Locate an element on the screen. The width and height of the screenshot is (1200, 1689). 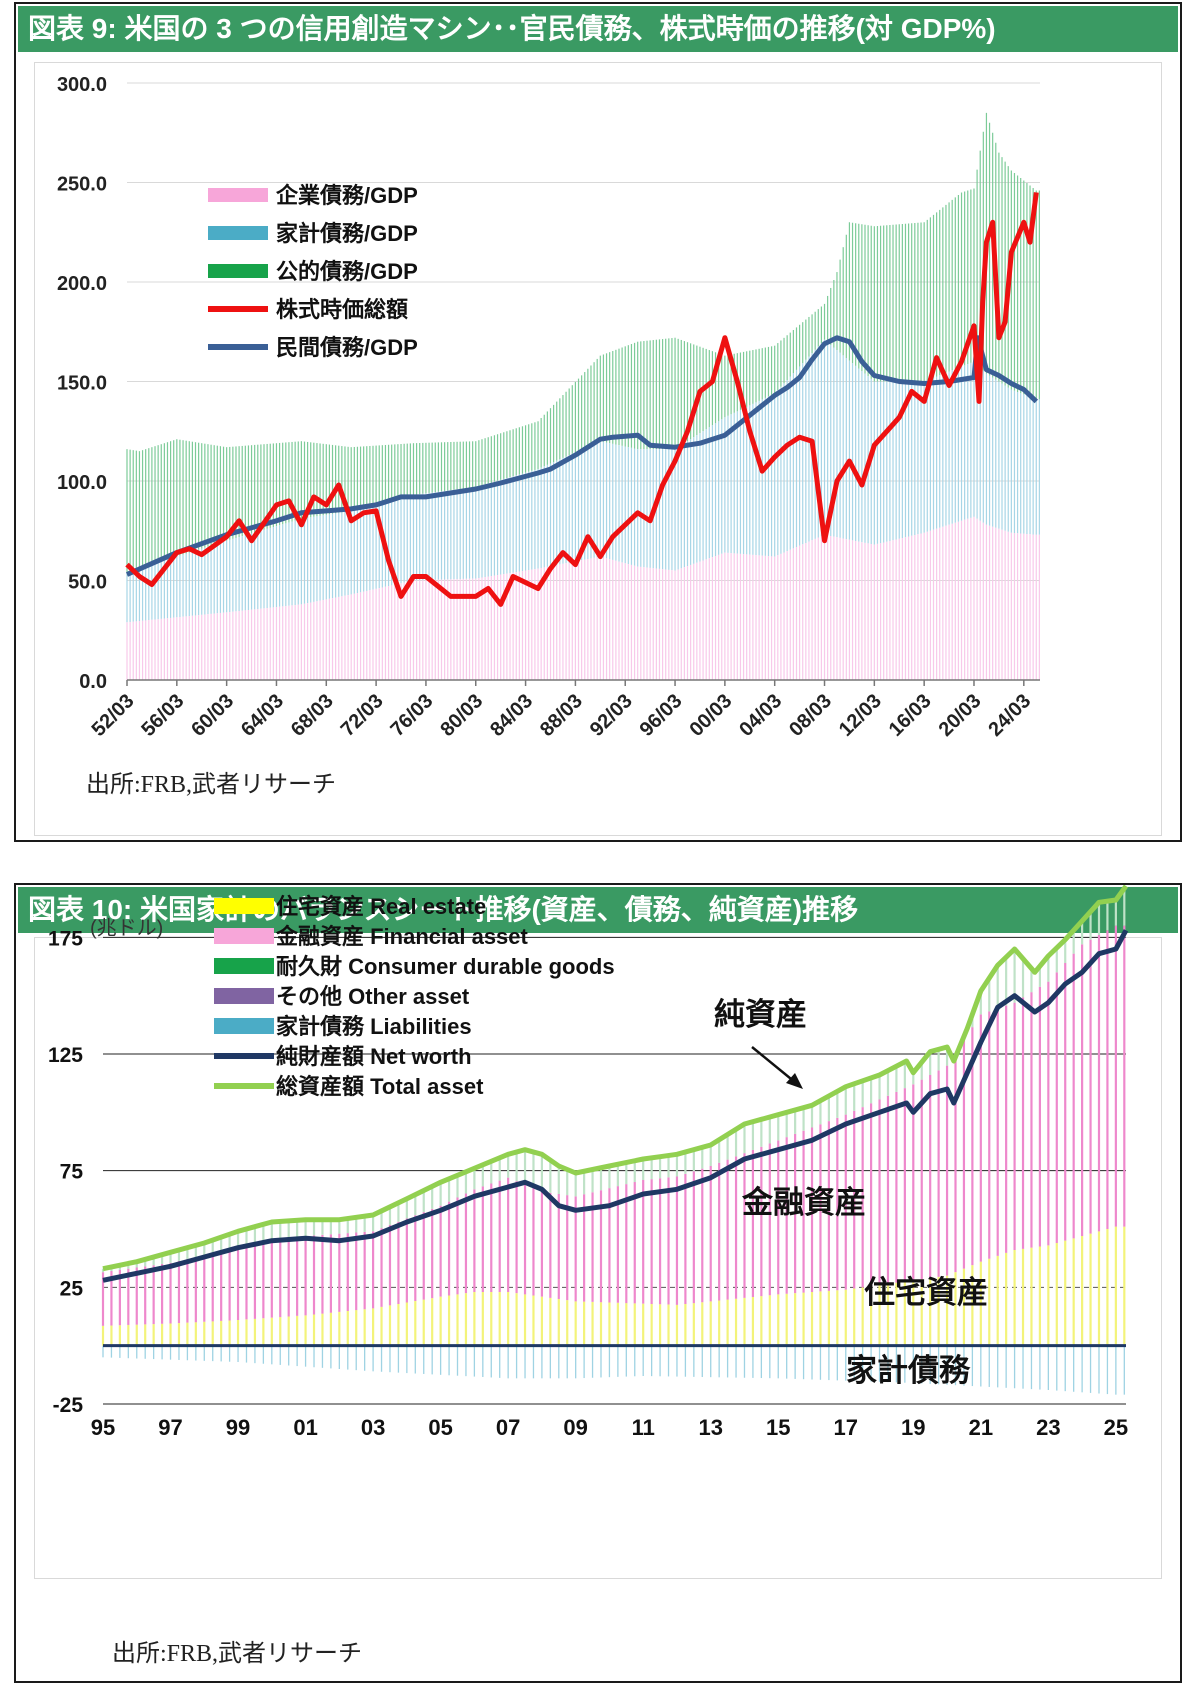
legend-label: 株式時価総額 is located at coordinates (342, 309).